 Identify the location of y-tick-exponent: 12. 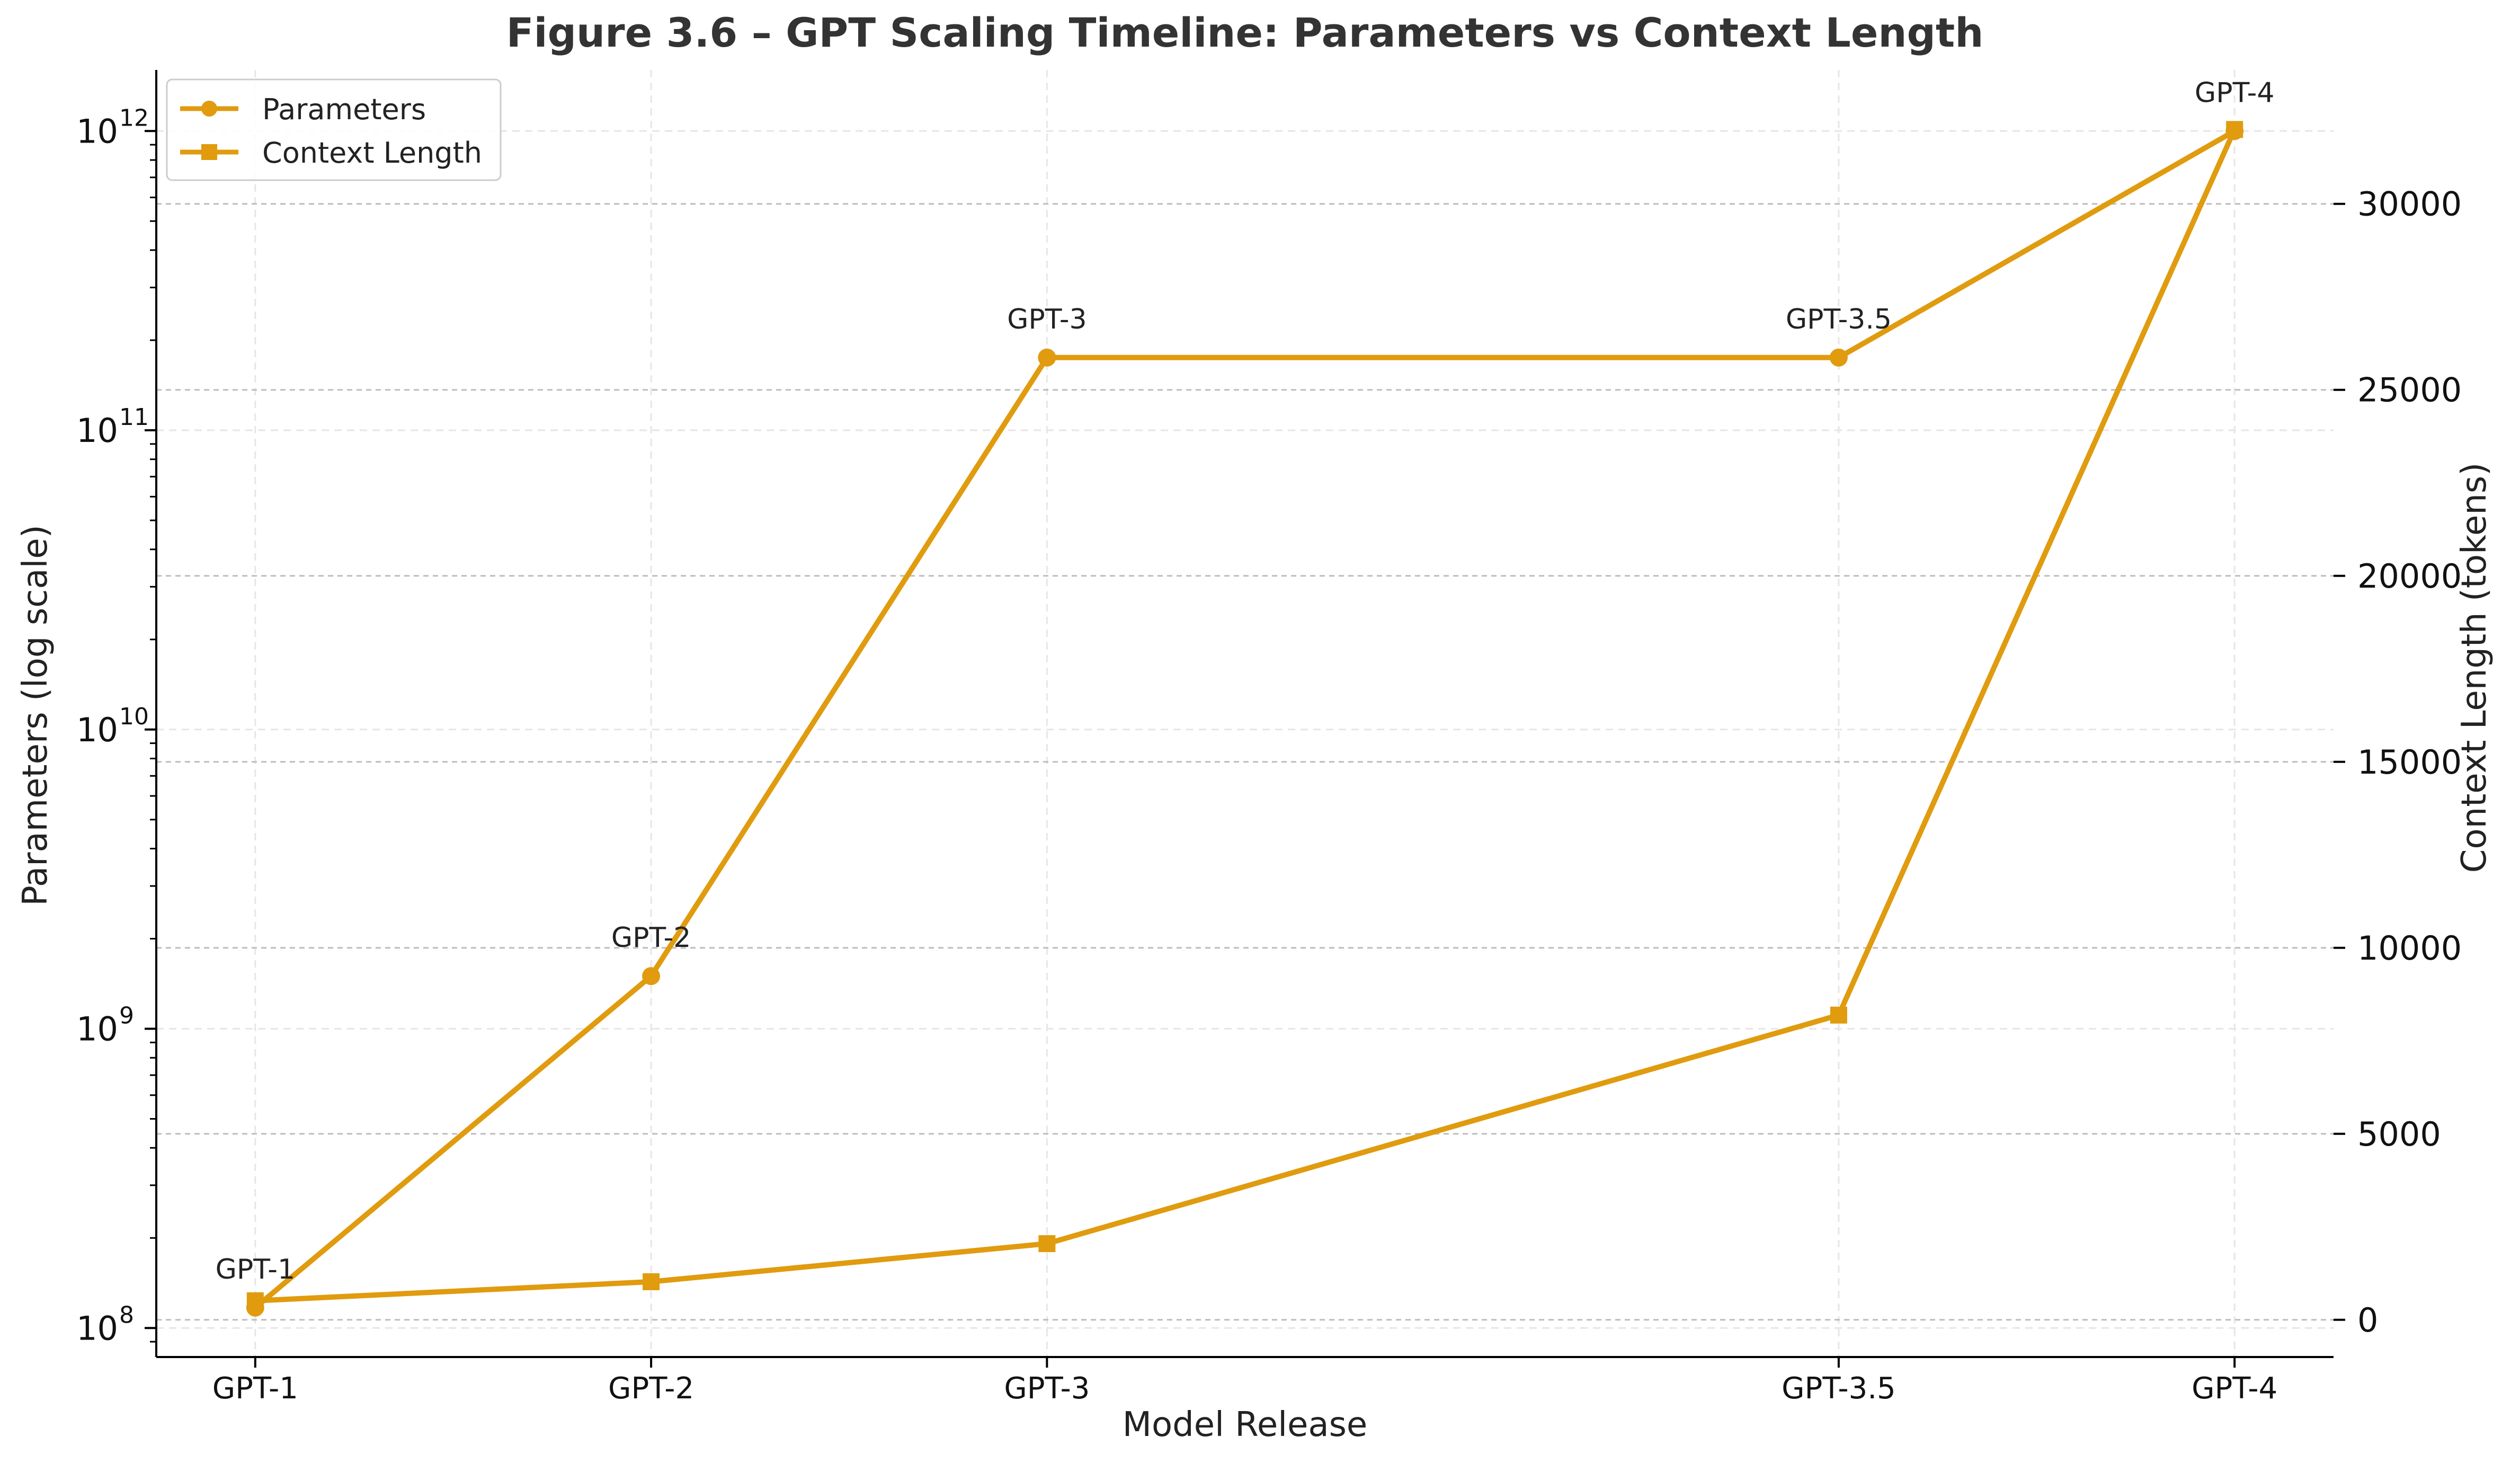
(134, 117).